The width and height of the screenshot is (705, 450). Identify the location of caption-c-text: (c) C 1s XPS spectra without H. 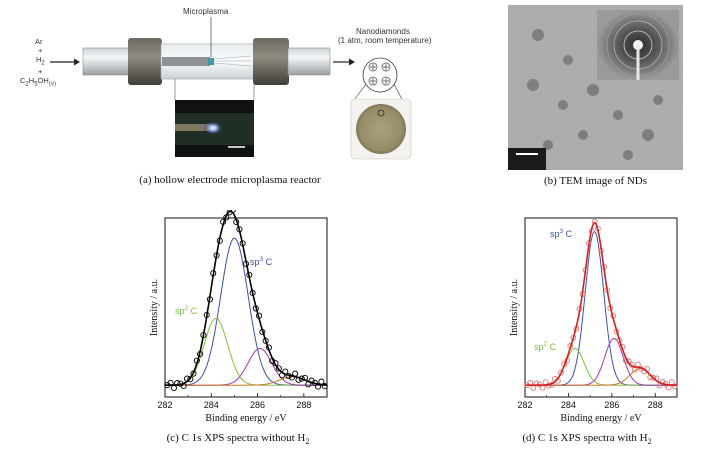
(236, 438).